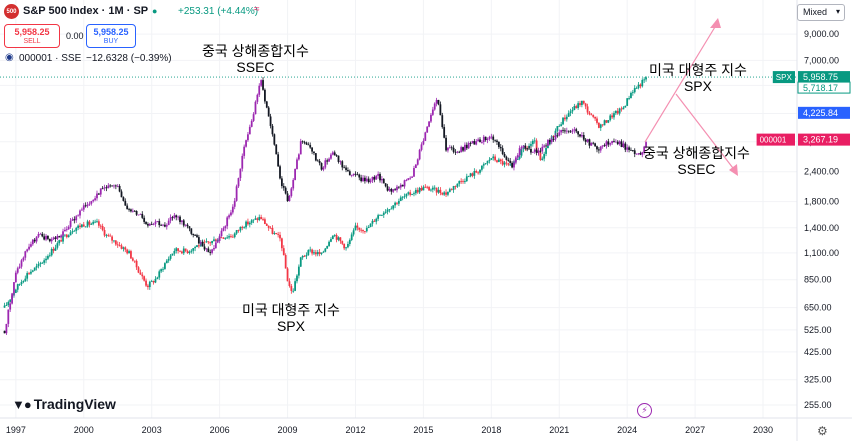  What do you see at coordinates (111, 36) in the screenshot?
I see `buy-button: 5,958.25 BUY` at bounding box center [111, 36].